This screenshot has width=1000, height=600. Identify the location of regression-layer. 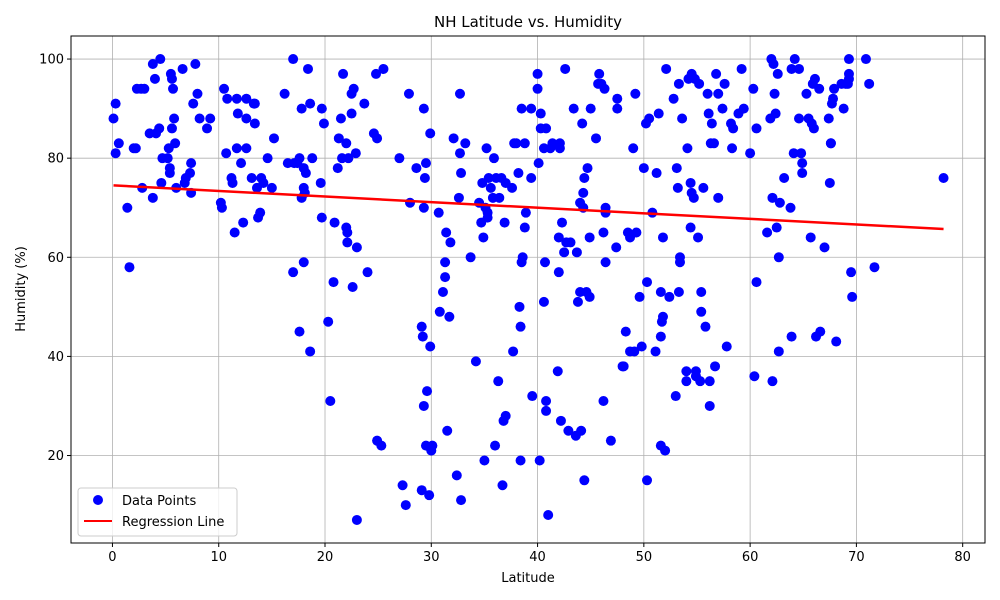
(528, 207).